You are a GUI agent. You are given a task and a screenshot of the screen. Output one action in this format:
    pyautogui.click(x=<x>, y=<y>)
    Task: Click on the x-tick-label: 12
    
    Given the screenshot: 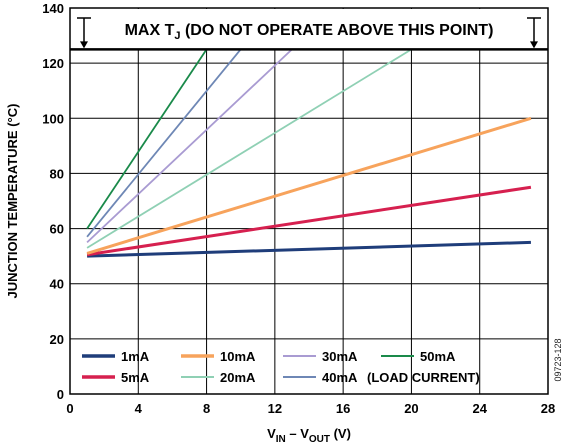 What is the action you would take?
    pyautogui.click(x=275, y=408)
    